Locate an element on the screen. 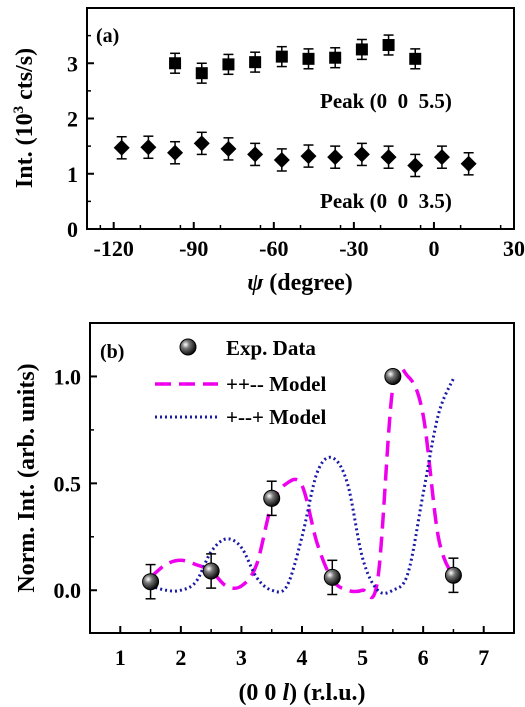  series-label-peak-3-5: Peak (0 0 3.5) is located at coordinates (386, 201).